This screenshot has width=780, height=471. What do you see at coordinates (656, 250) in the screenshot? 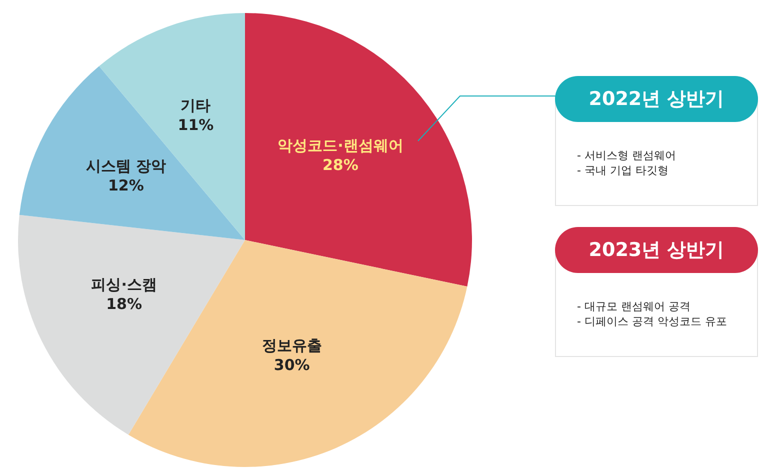
I see `text: 2023년 상반기` at bounding box center [656, 250].